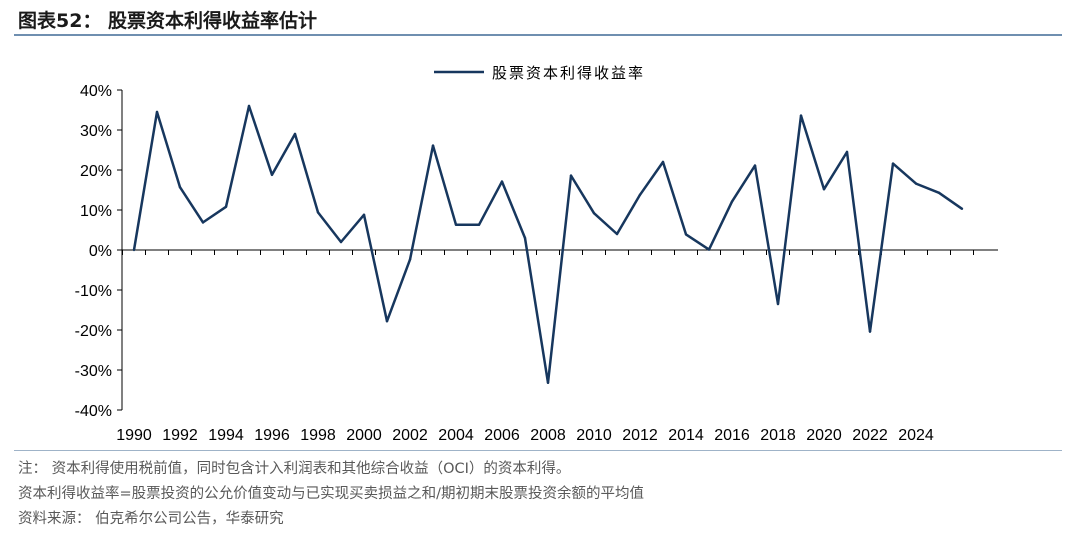  I want to click on x-tick-label: 2014, so click(686, 435).